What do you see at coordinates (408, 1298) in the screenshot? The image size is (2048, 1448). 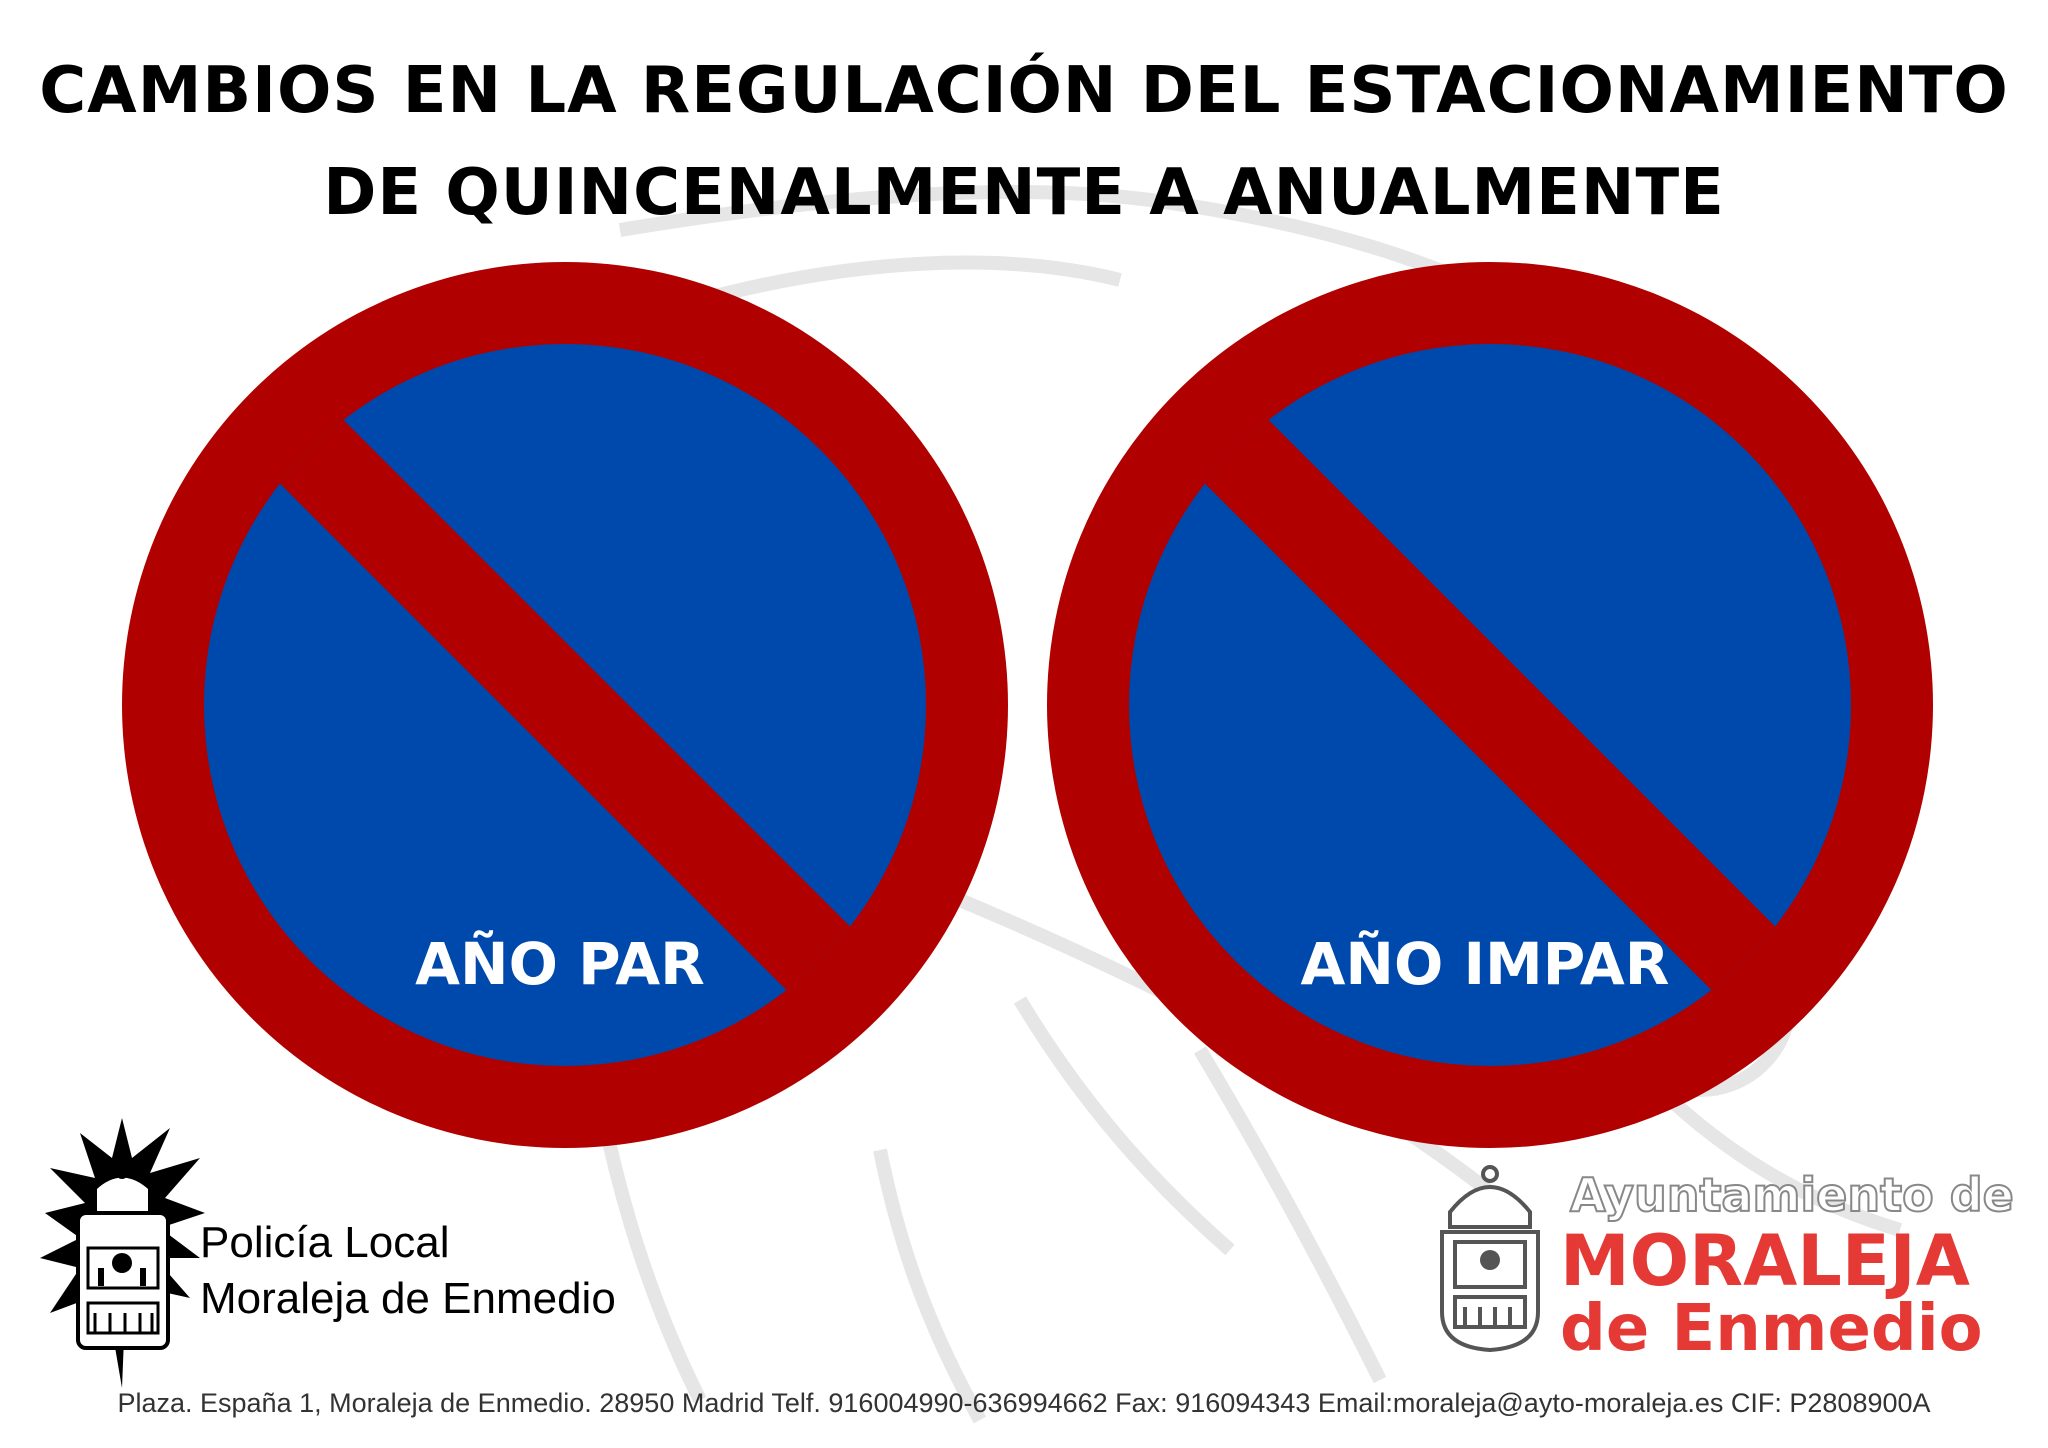 I see `police-line-2: Moraleja de Enmedio` at bounding box center [408, 1298].